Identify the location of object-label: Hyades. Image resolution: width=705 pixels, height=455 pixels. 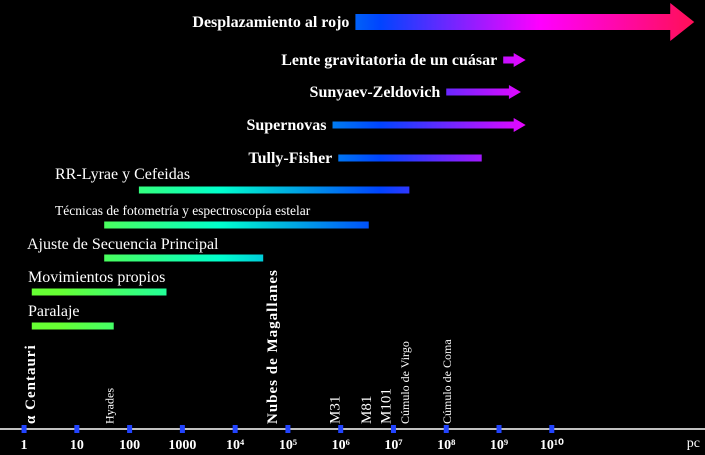
(110, 406).